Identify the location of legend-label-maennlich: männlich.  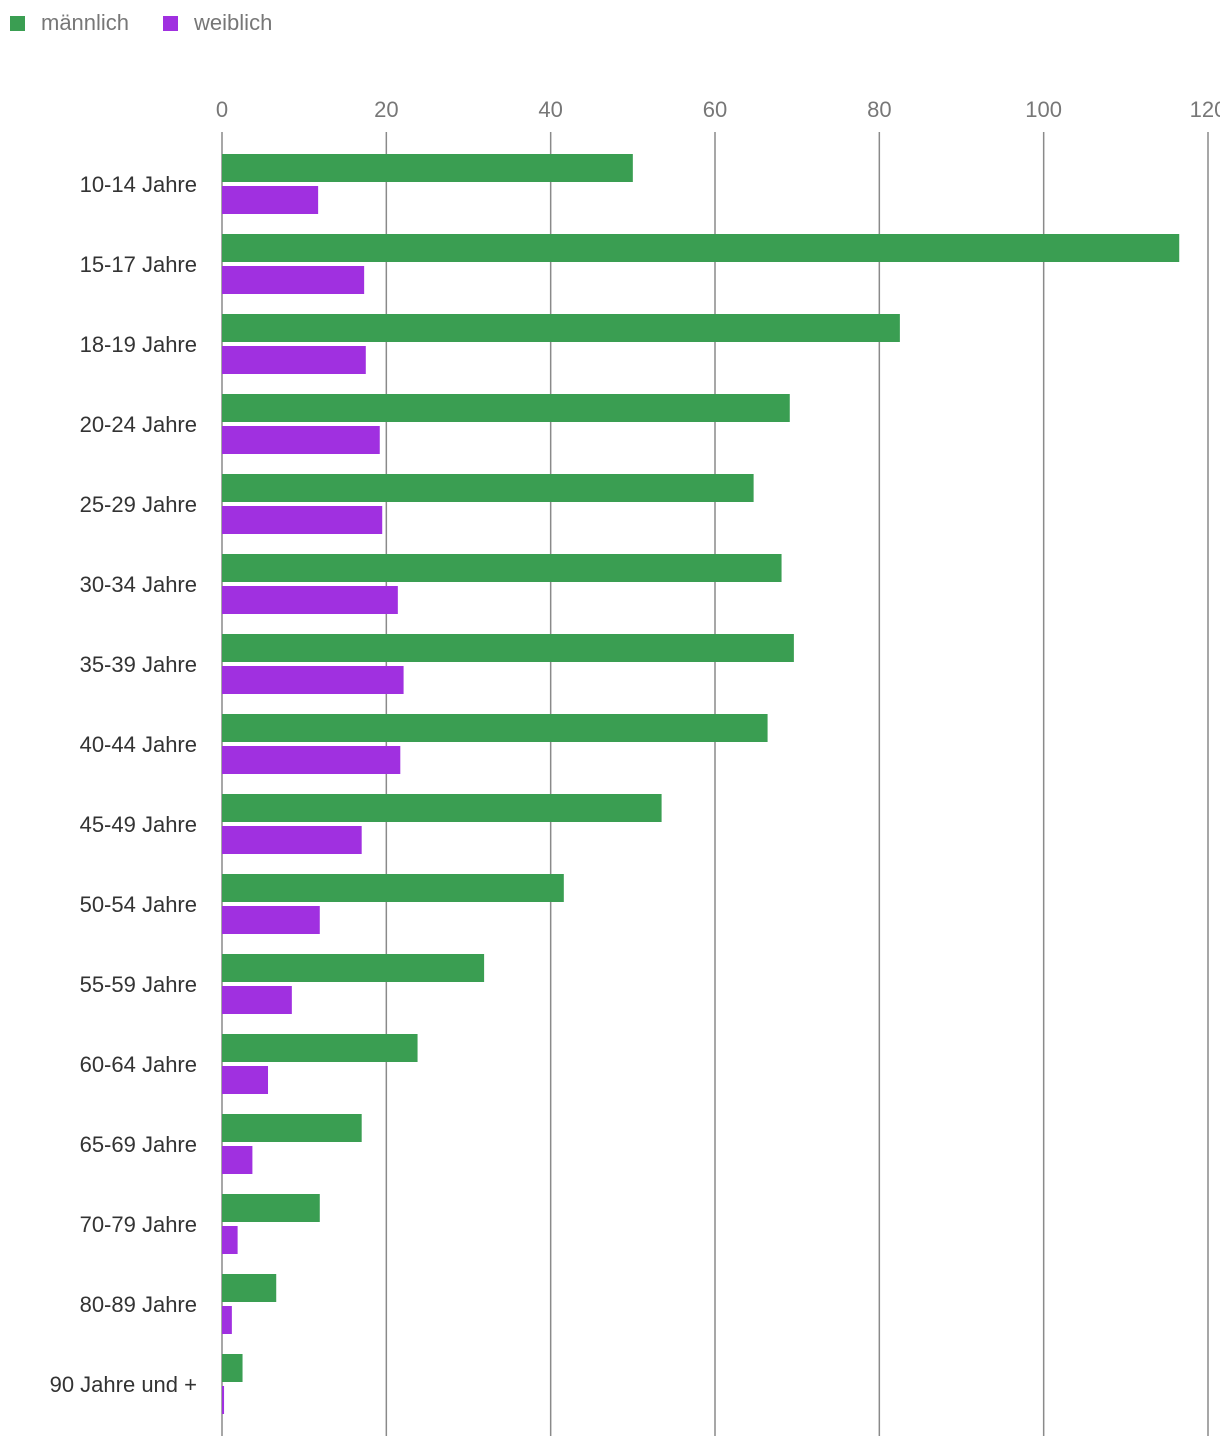
(85, 22).